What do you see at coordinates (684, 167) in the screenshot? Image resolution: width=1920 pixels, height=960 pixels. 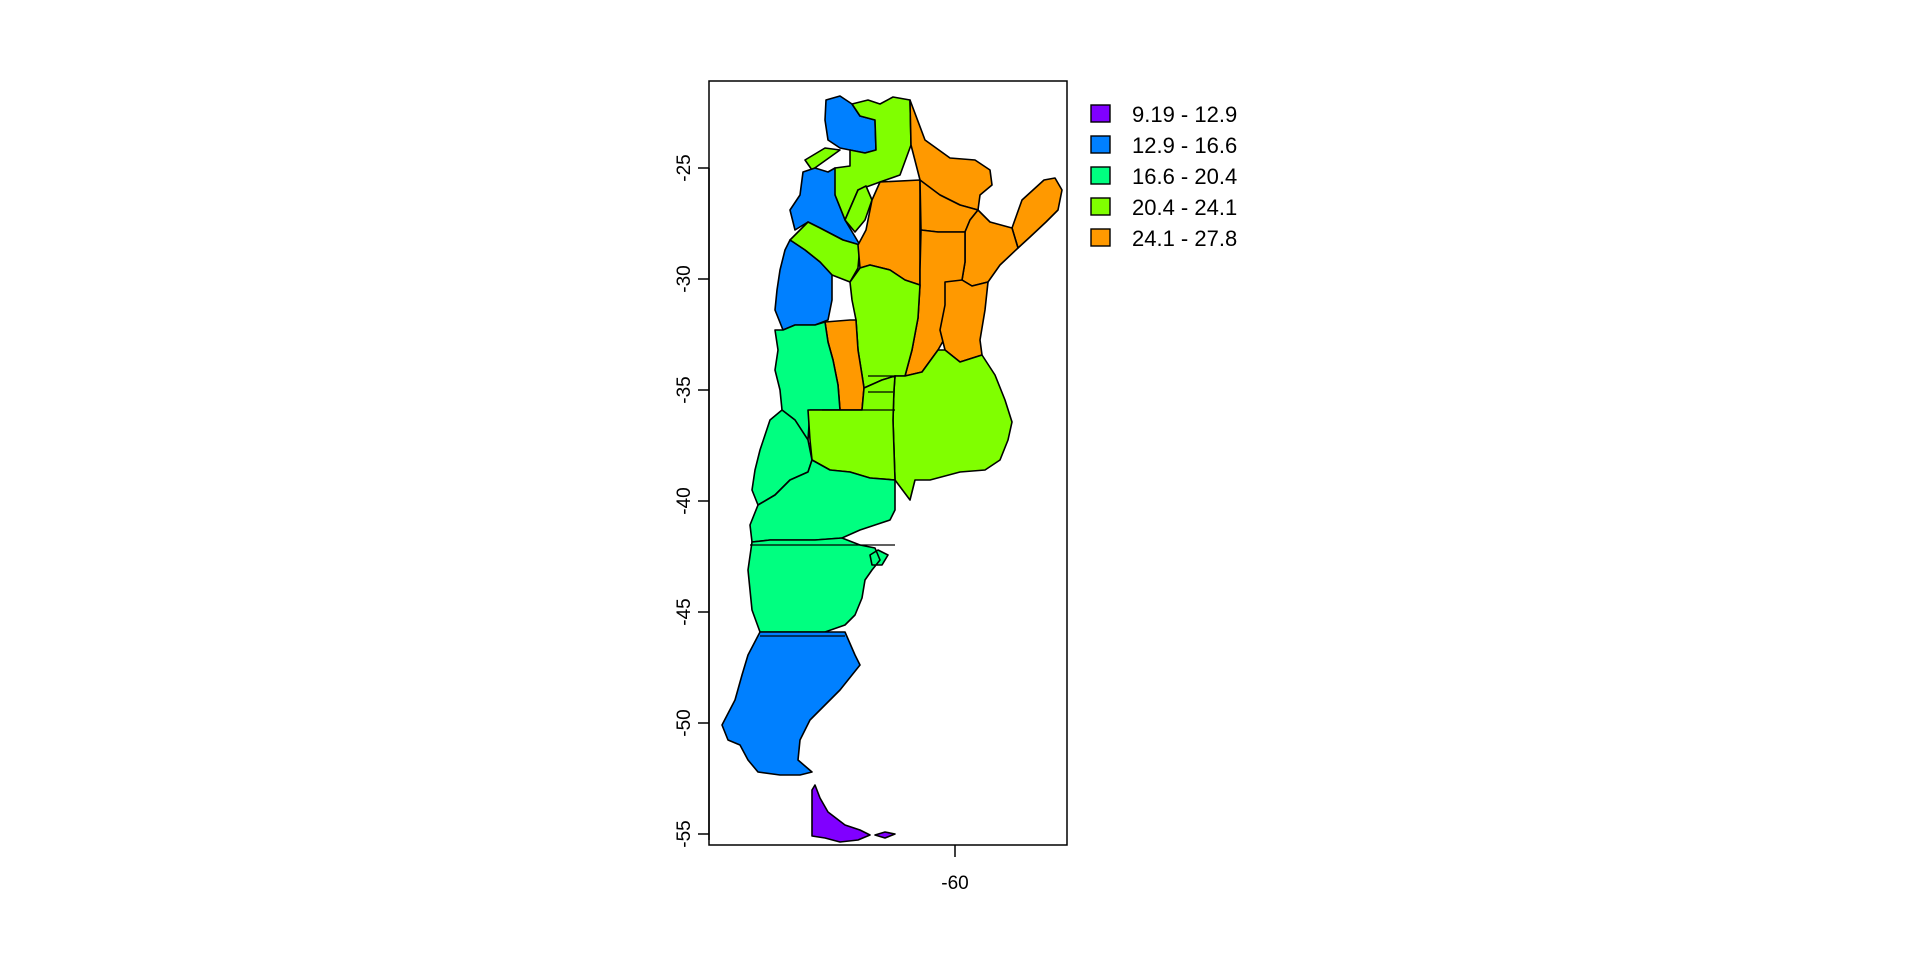 I see `y-tick-label: -25` at bounding box center [684, 167].